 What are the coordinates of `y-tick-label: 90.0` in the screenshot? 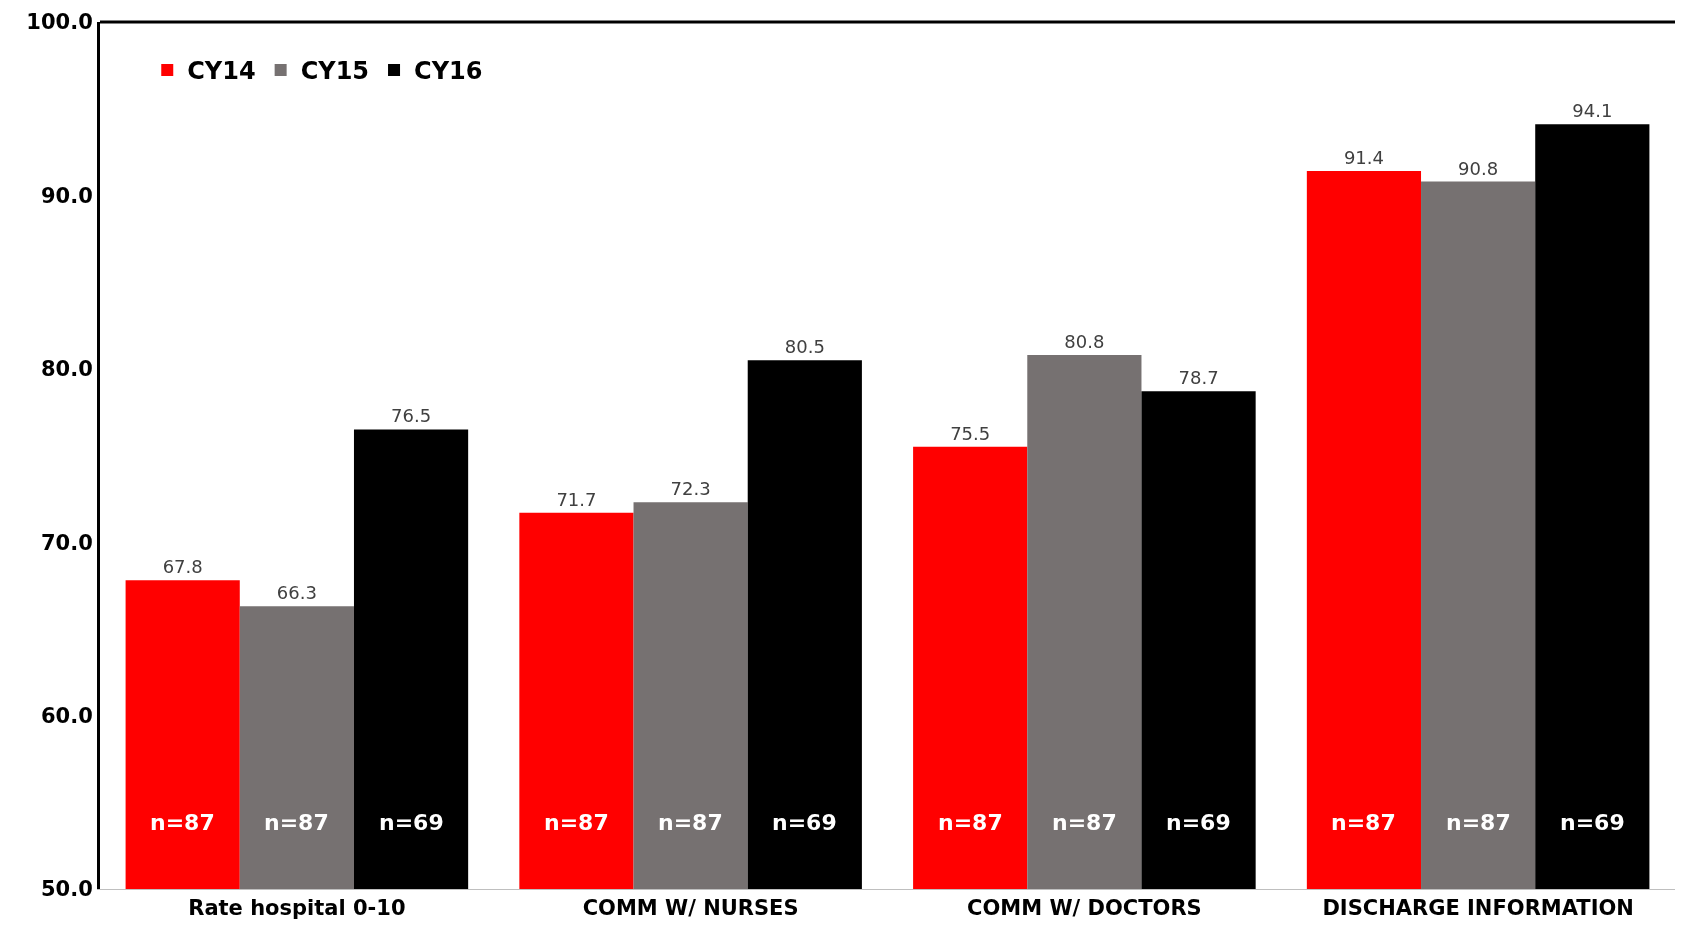 It's located at (66, 195).